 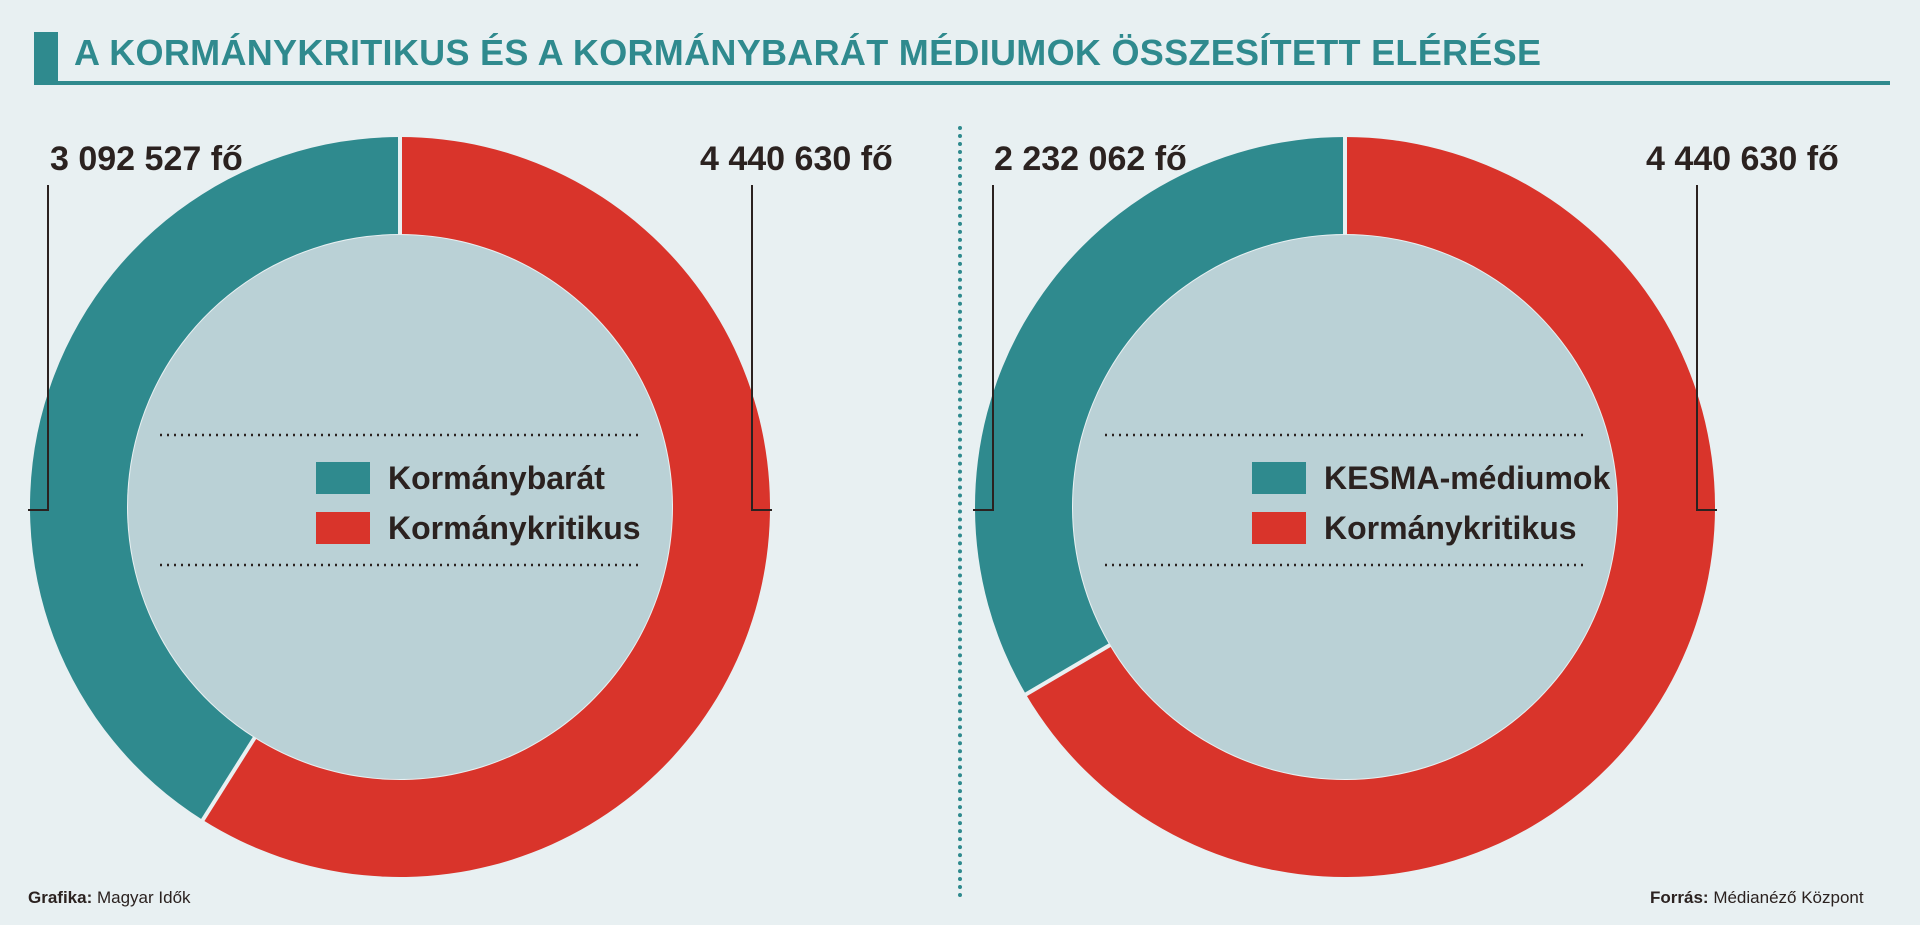 What do you see at coordinates (143, 897) in the screenshot?
I see `credit-value: Magyar Idők` at bounding box center [143, 897].